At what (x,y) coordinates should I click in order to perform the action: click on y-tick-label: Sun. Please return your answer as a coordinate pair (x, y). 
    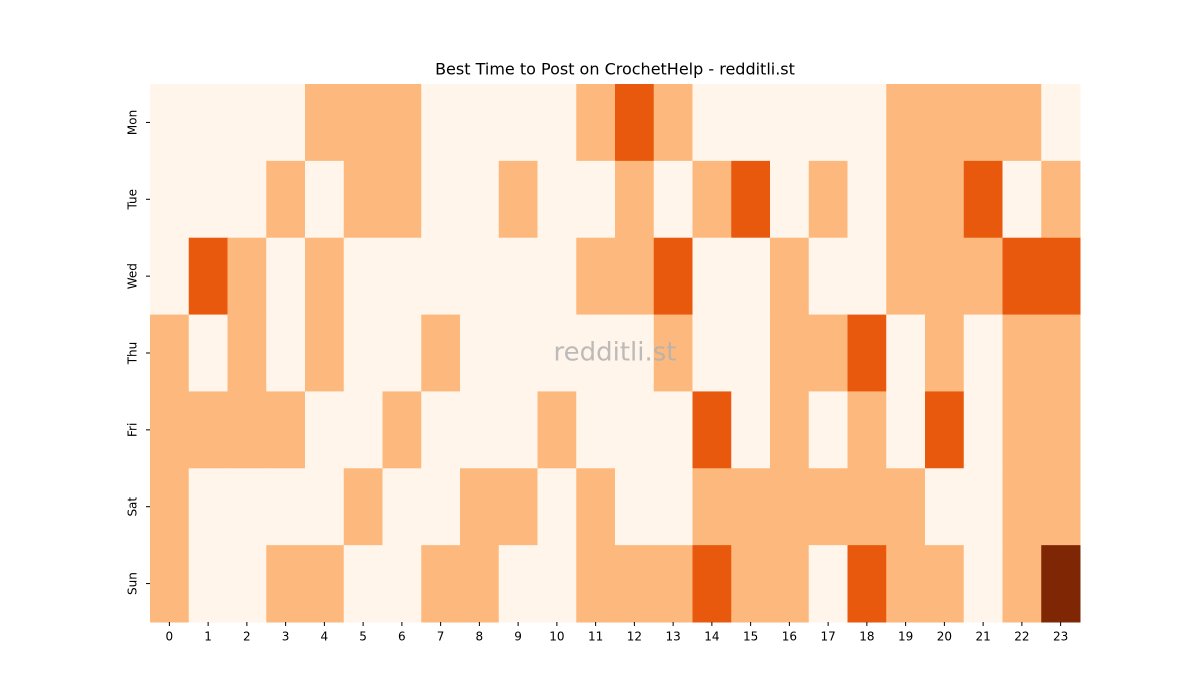
    Looking at the image, I should click on (133, 583).